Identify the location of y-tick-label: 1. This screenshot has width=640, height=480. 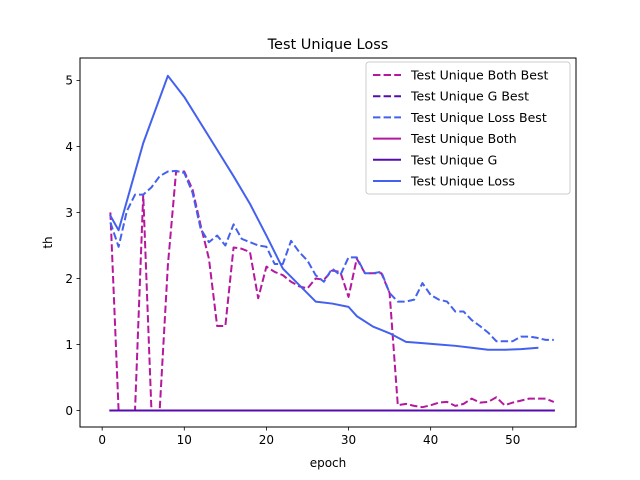
(69, 345).